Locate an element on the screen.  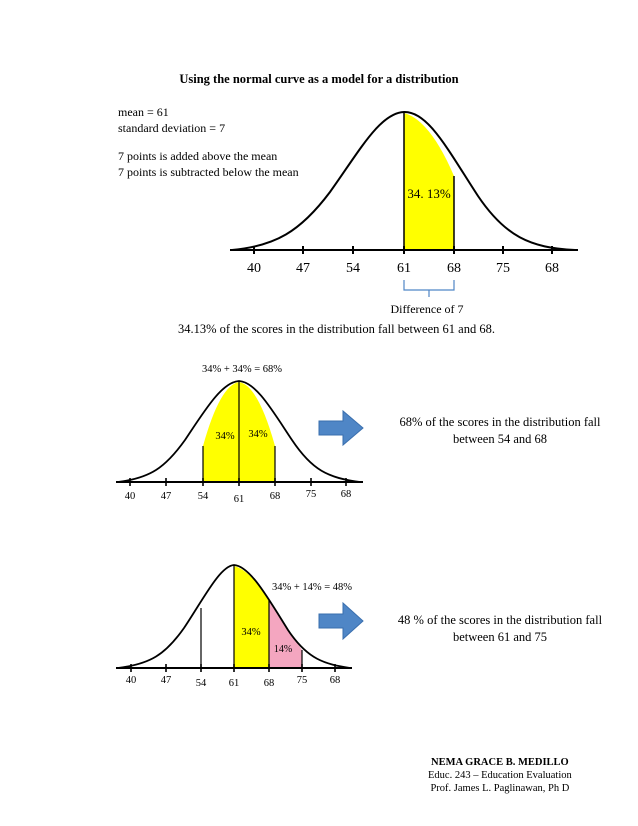
subtracted-text: 7 points is subtracted below the mean is located at coordinates (208, 172).